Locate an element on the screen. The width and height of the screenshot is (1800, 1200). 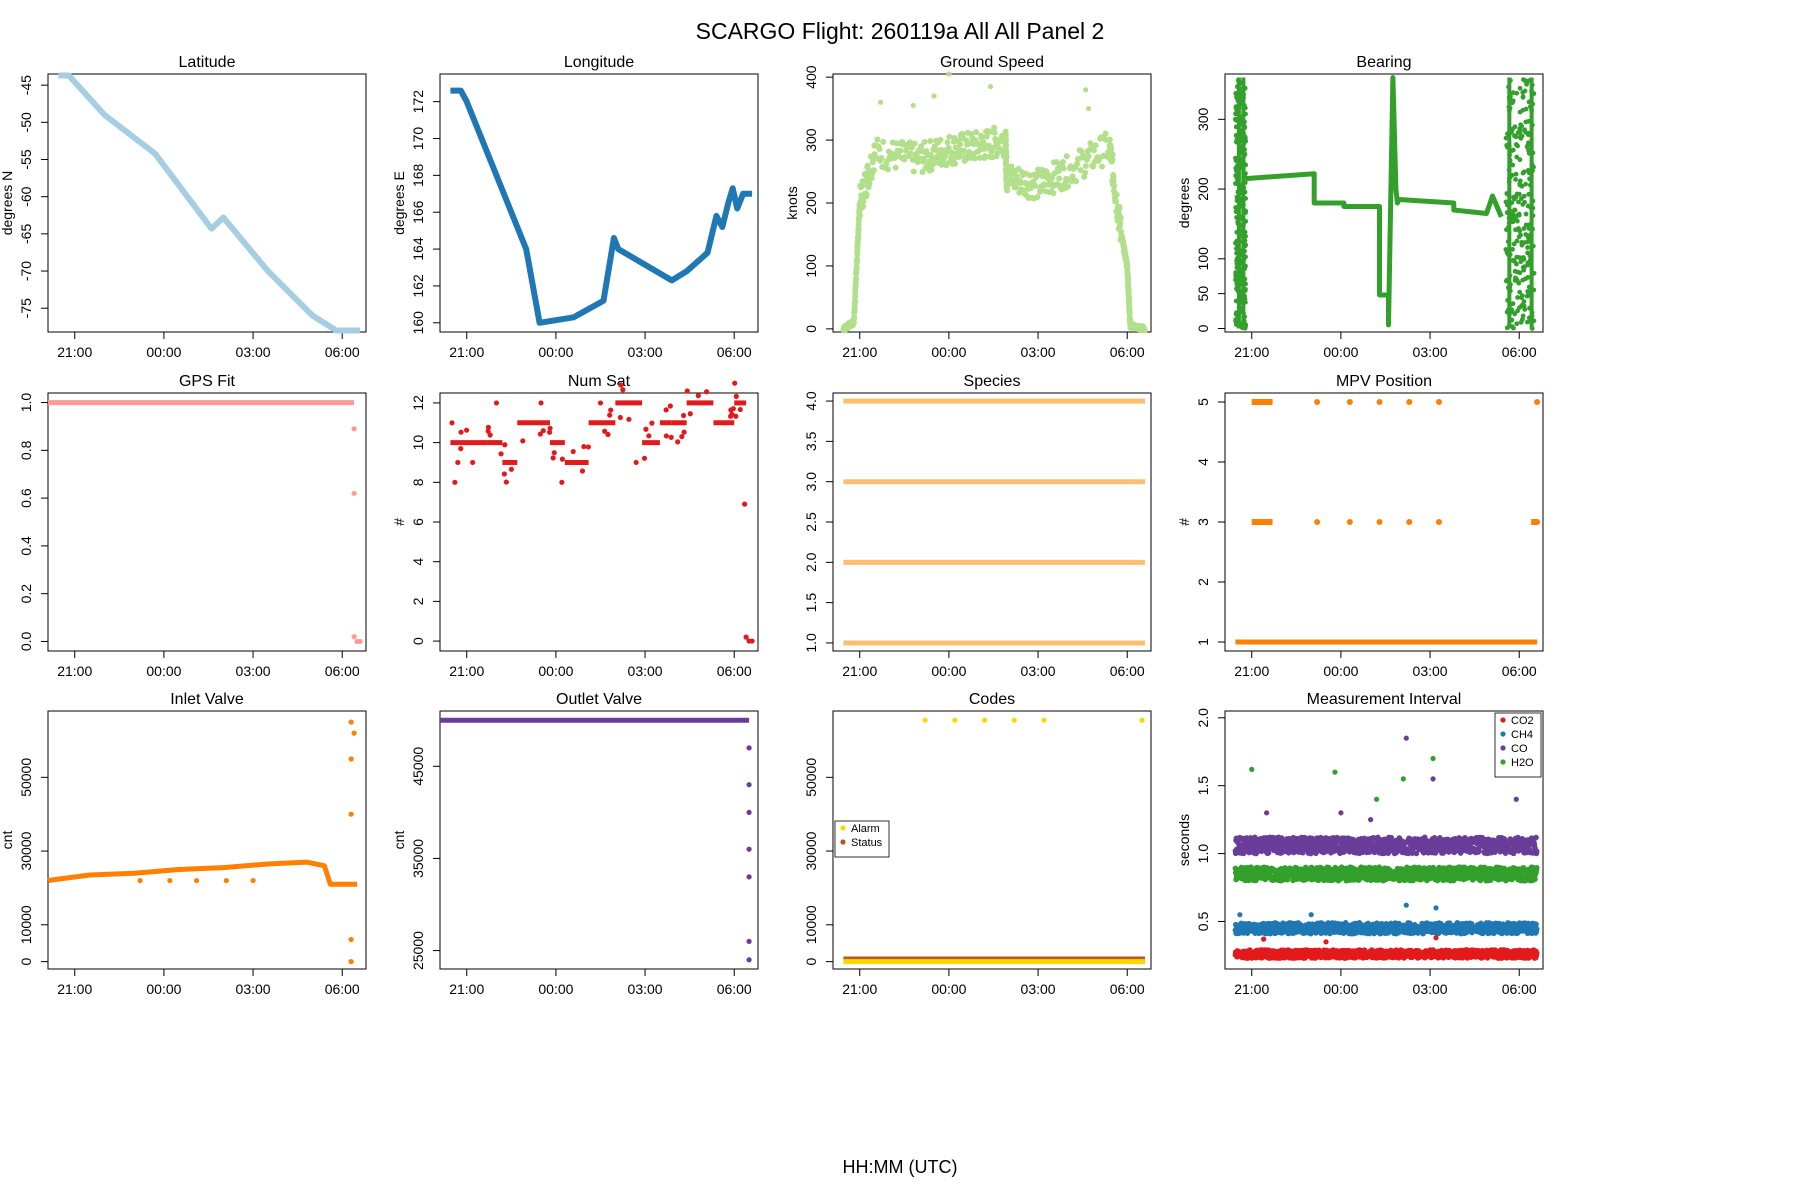
y-tick-label: 1 is located at coordinates (1203, 642).